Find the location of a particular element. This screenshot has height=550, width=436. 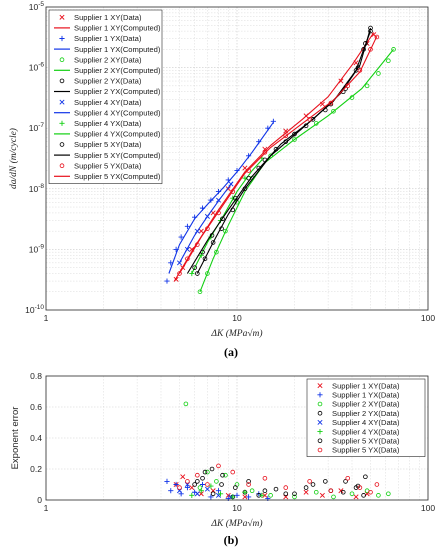

series-supplier-5-yx-data is located at coordinates (278, 479).